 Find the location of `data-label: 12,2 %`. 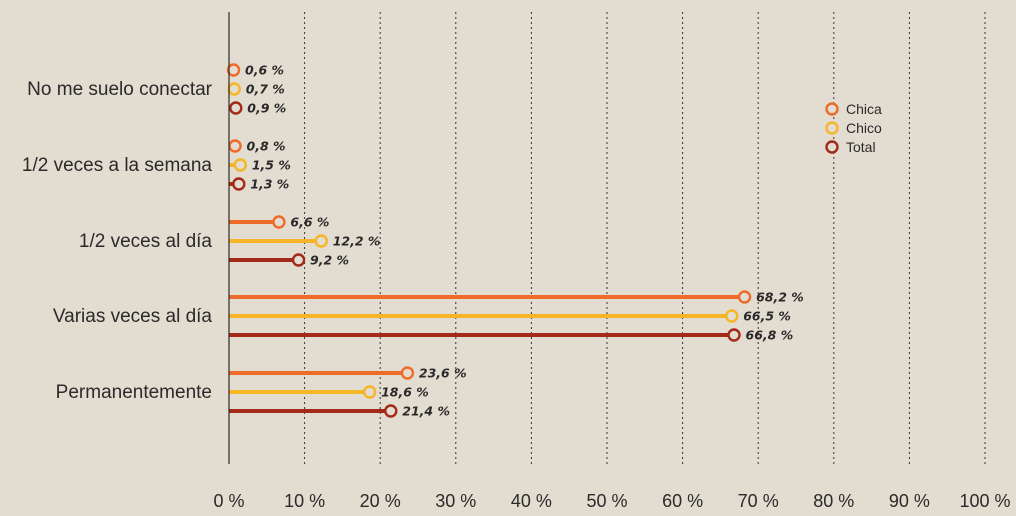

data-label: 12,2 % is located at coordinates (357, 241).